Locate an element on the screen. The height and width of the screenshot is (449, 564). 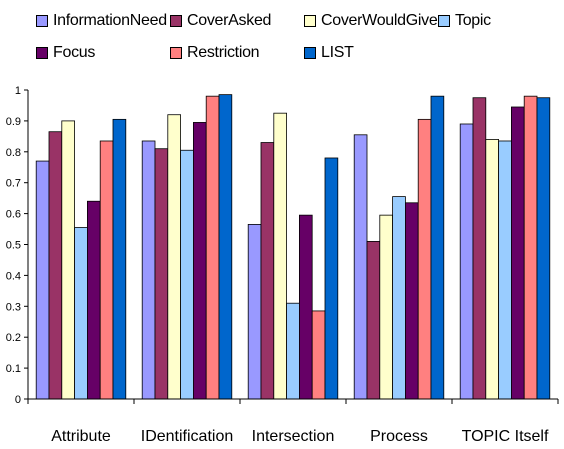
legend-item-topic: Topic is located at coordinates (464, 21).